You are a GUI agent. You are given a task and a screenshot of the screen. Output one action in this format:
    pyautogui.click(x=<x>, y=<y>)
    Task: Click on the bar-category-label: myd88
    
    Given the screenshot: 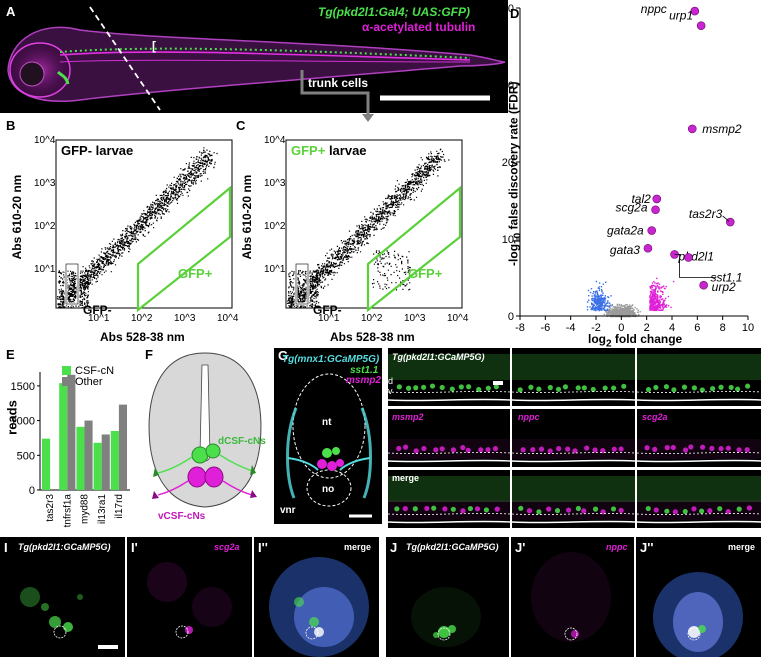 What is the action you would take?
    pyautogui.click(x=85, y=509)
    